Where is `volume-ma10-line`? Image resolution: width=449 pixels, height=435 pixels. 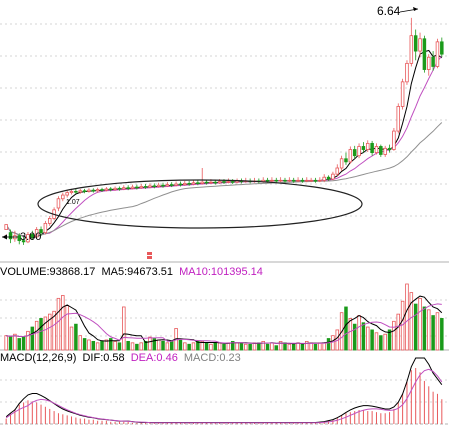
volume-ma10-line is located at coordinates (224, 323).